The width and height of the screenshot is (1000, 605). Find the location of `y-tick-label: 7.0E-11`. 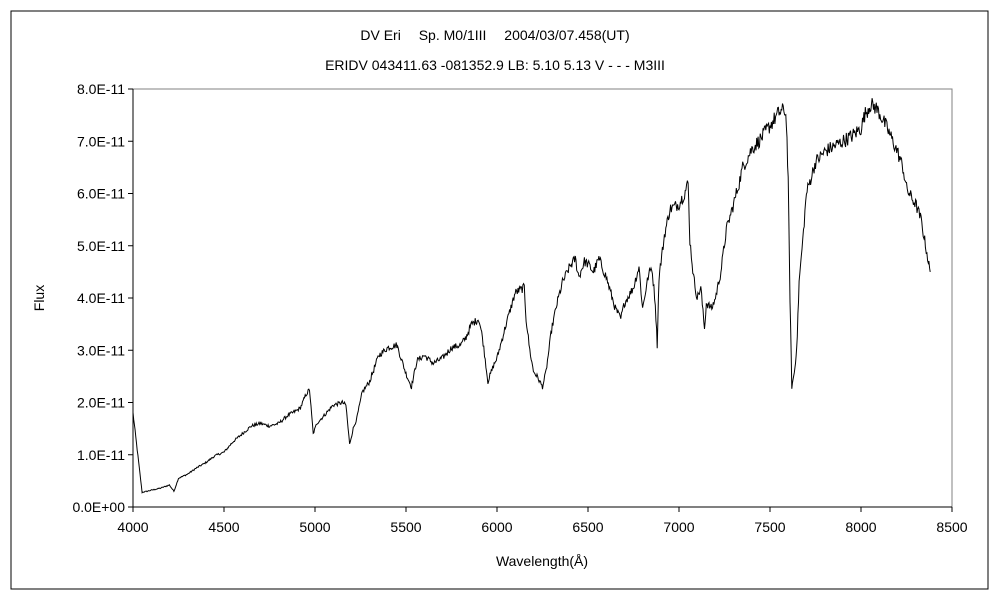

y-tick-label: 7.0E-11 is located at coordinates (101, 141).